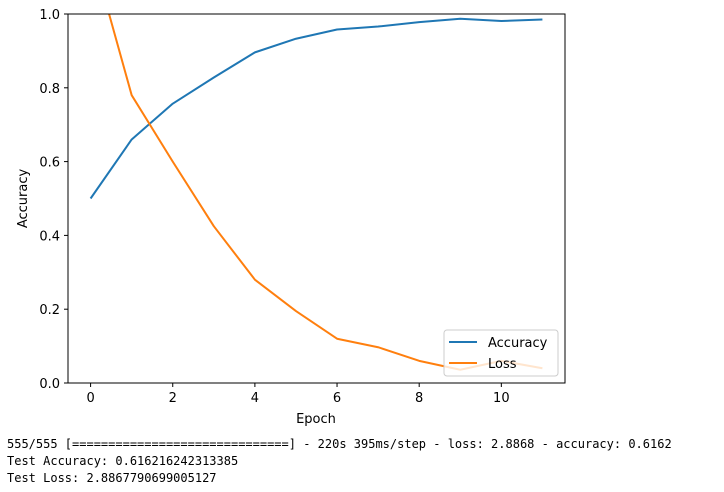  I want to click on y-tick-label: 0.2, so click(49, 310).